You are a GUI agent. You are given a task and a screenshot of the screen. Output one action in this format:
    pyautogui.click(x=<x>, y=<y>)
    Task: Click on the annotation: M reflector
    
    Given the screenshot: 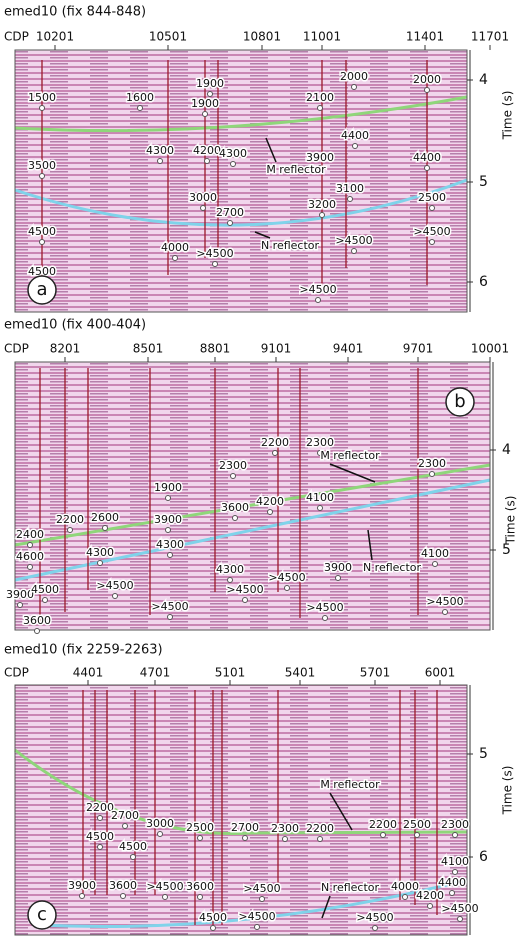 What is the action you would take?
    pyautogui.click(x=350, y=455)
    